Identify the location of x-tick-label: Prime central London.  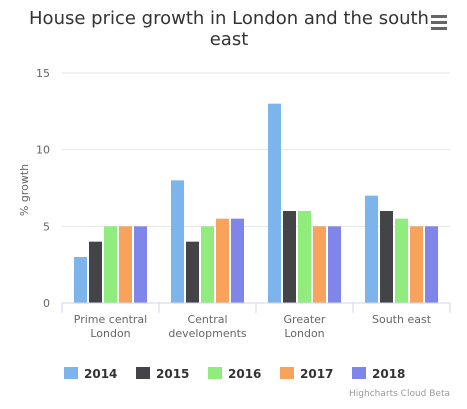
(110, 326).